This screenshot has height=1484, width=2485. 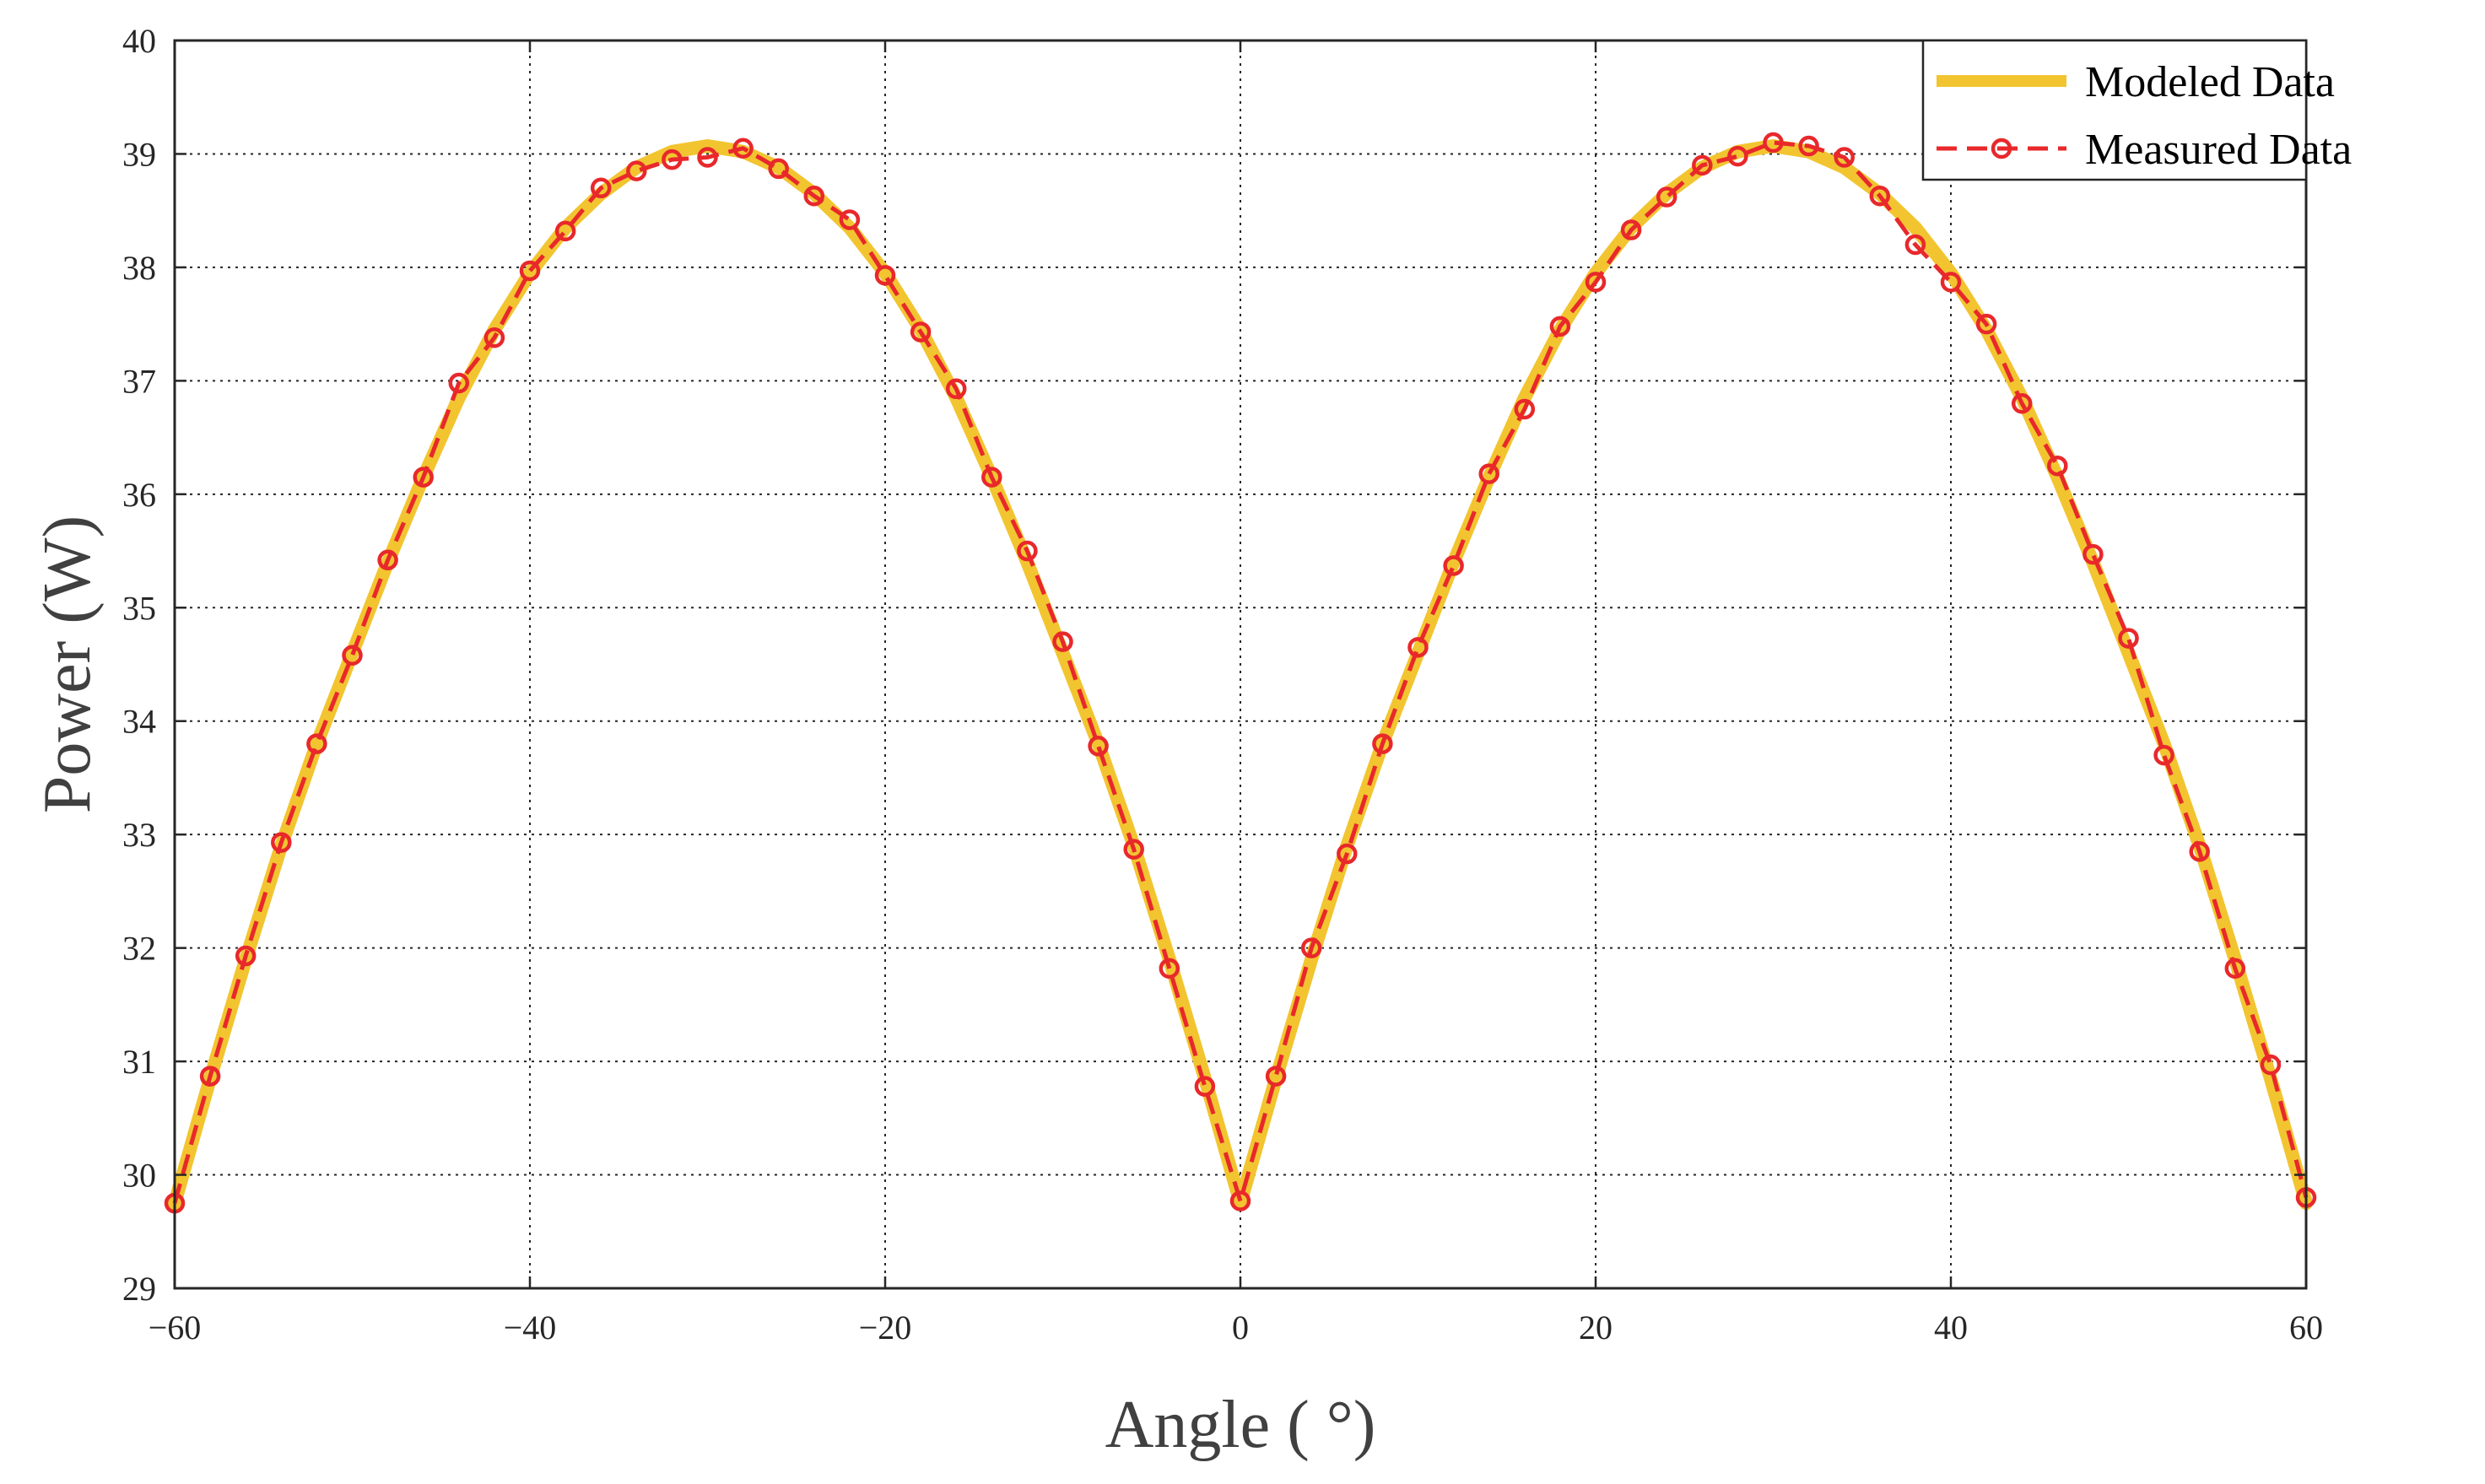 I want to click on legend-box, so click(x=2114, y=110).